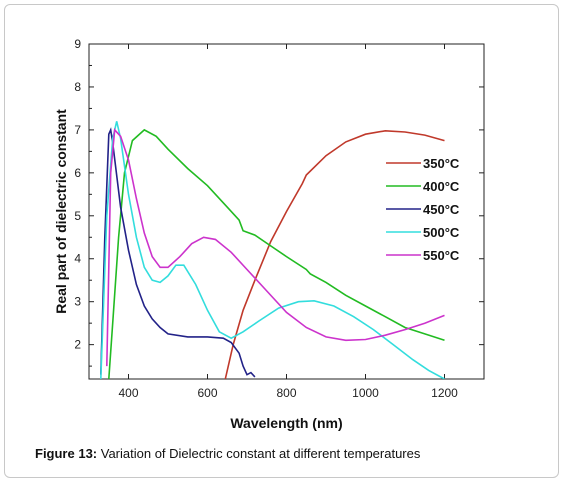 The image size is (567, 485). What do you see at coordinates (444, 393) in the screenshot?
I see `x-tick-label: 1200` at bounding box center [444, 393].